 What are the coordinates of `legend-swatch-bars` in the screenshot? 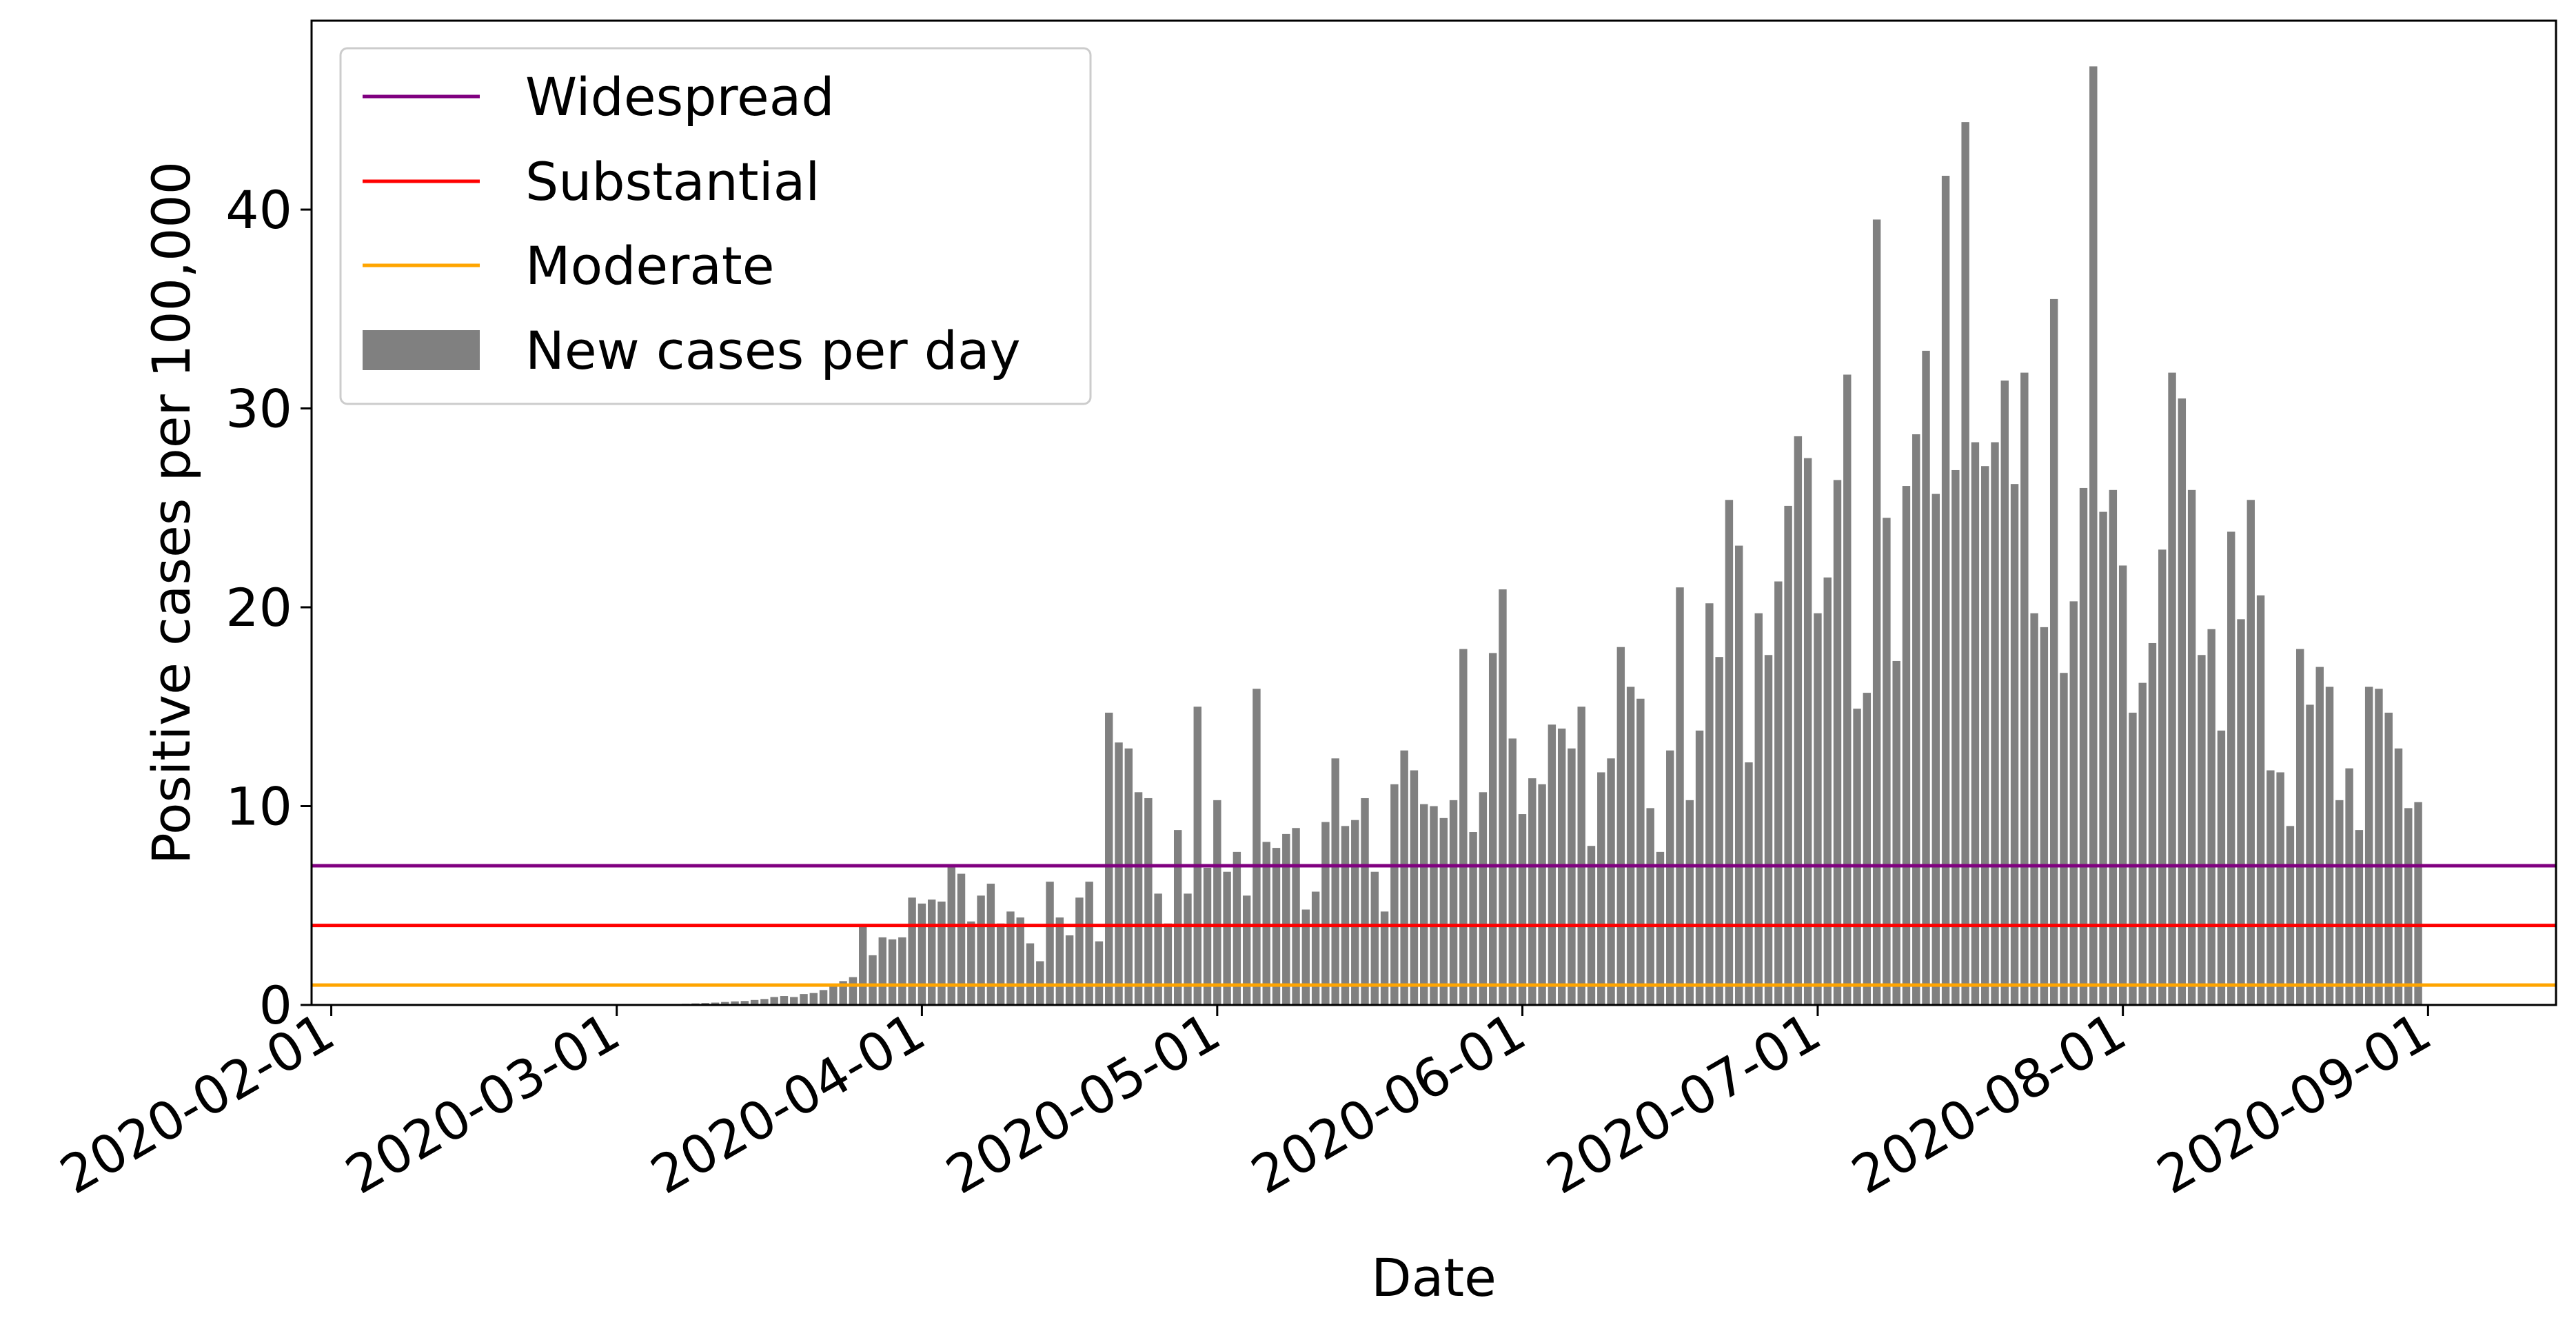 It's located at (421, 350).